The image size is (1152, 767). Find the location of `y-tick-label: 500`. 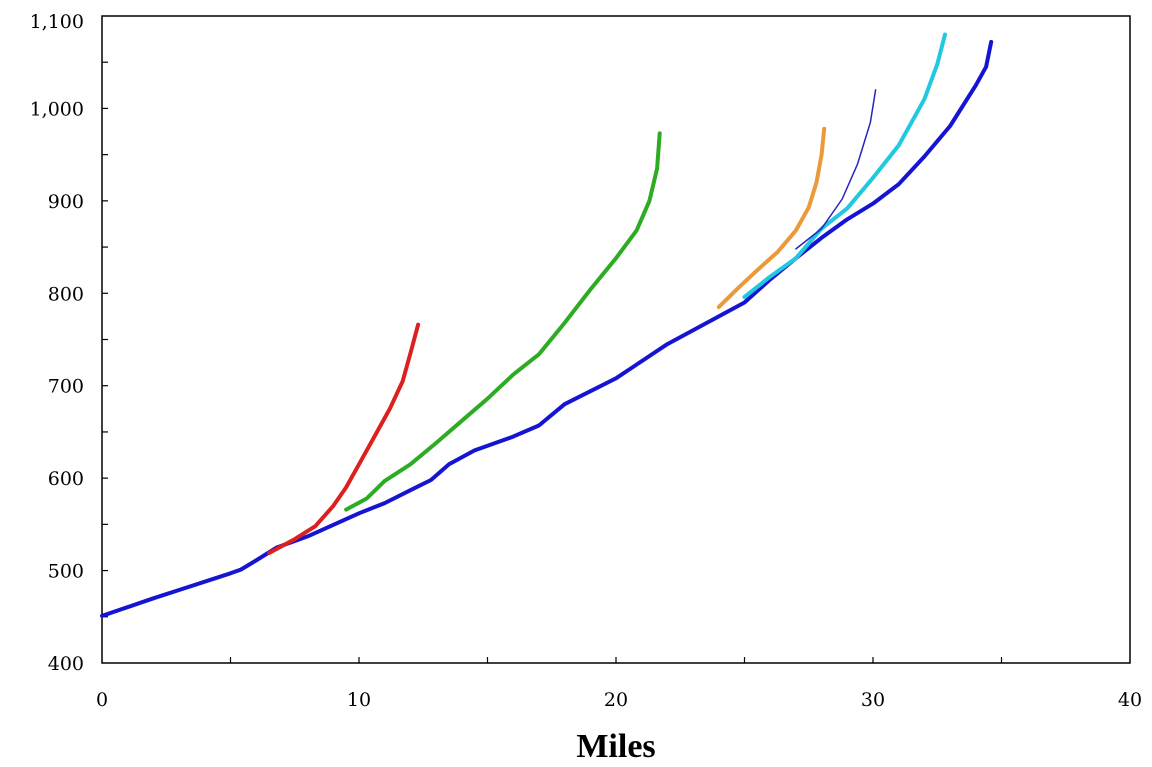

y-tick-label: 500 is located at coordinates (66, 572).